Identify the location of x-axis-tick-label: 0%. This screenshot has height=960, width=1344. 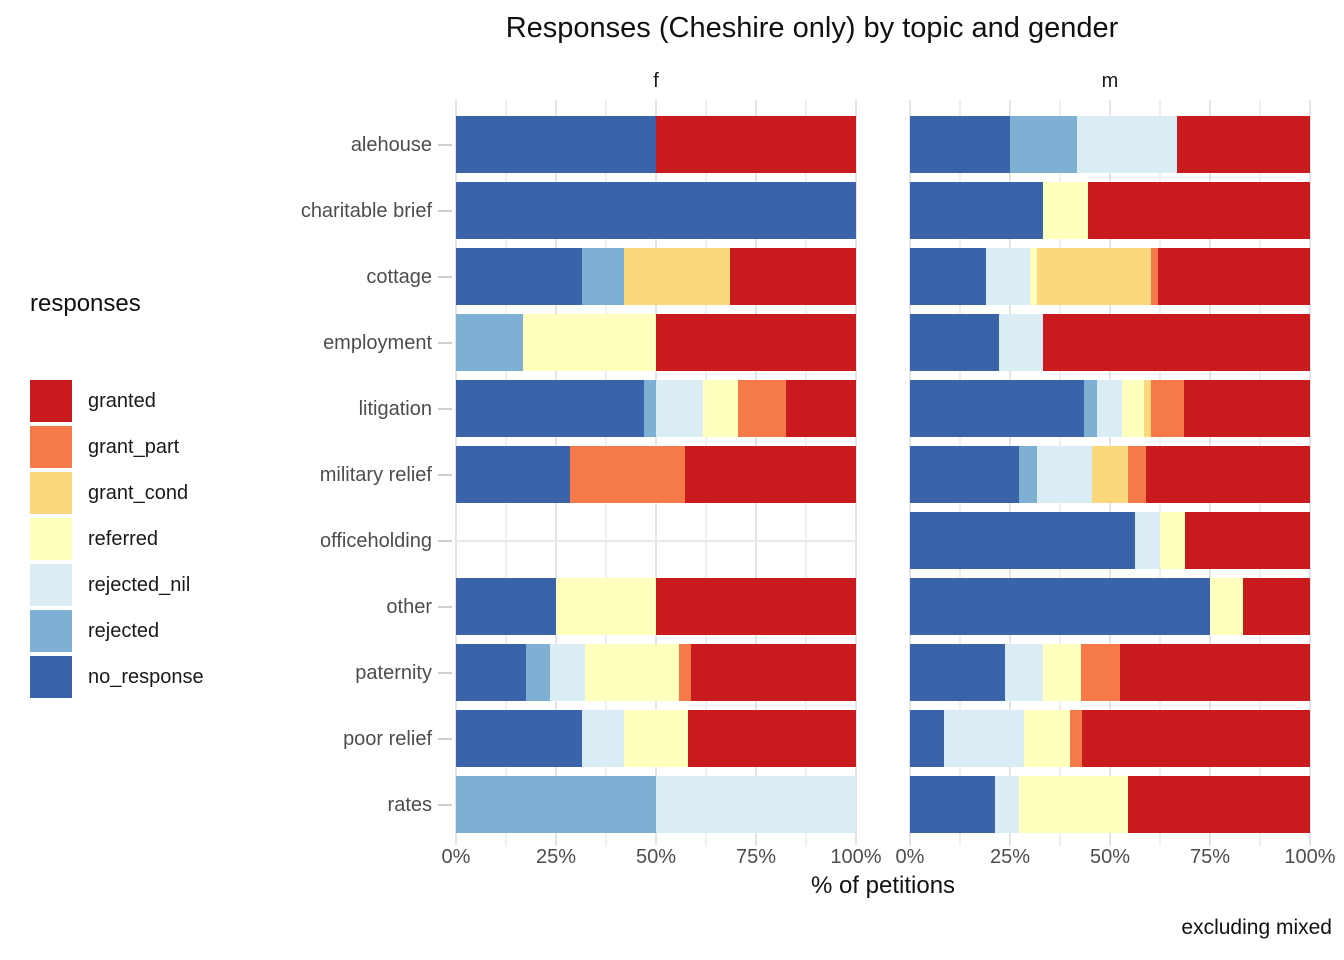
(910, 857).